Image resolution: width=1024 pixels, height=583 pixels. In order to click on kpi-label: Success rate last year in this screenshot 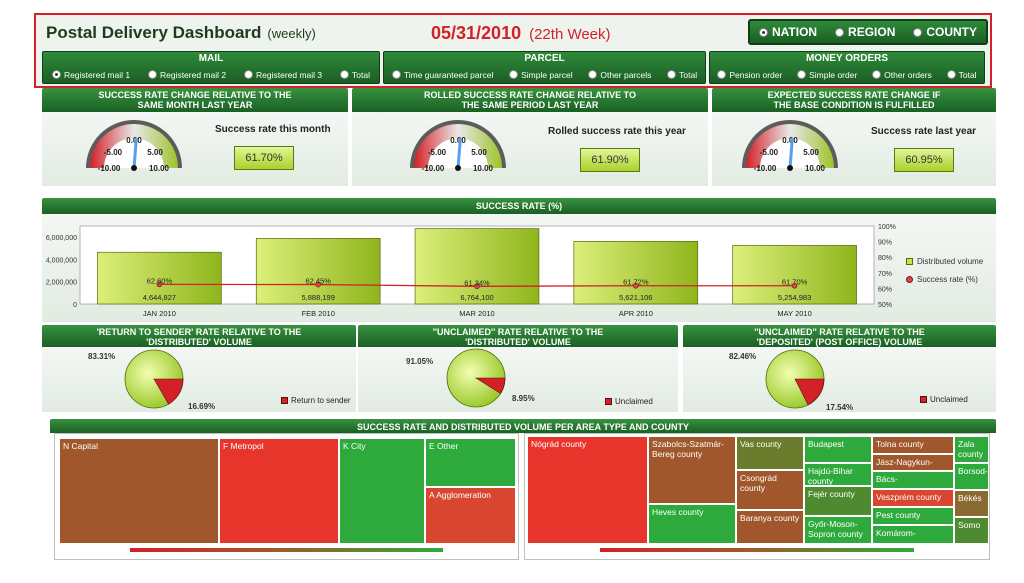, I will do `click(924, 131)`.